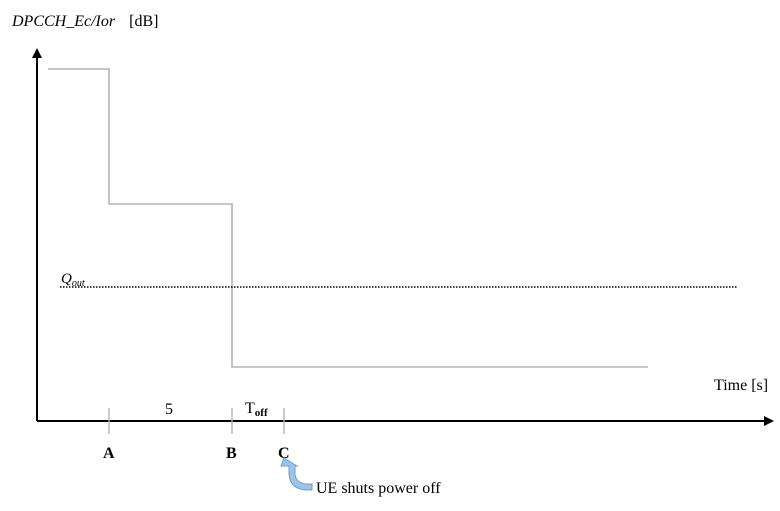  I want to click on time-point-b: B, so click(231, 453).